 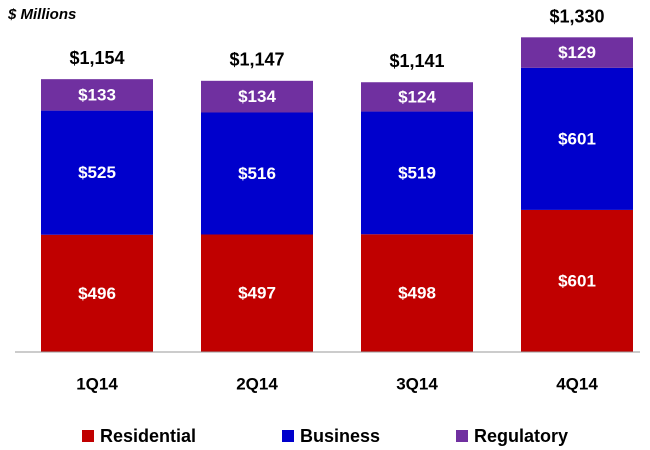 What do you see at coordinates (97, 383) in the screenshot?
I see `x-tick-label: 1Q14` at bounding box center [97, 383].